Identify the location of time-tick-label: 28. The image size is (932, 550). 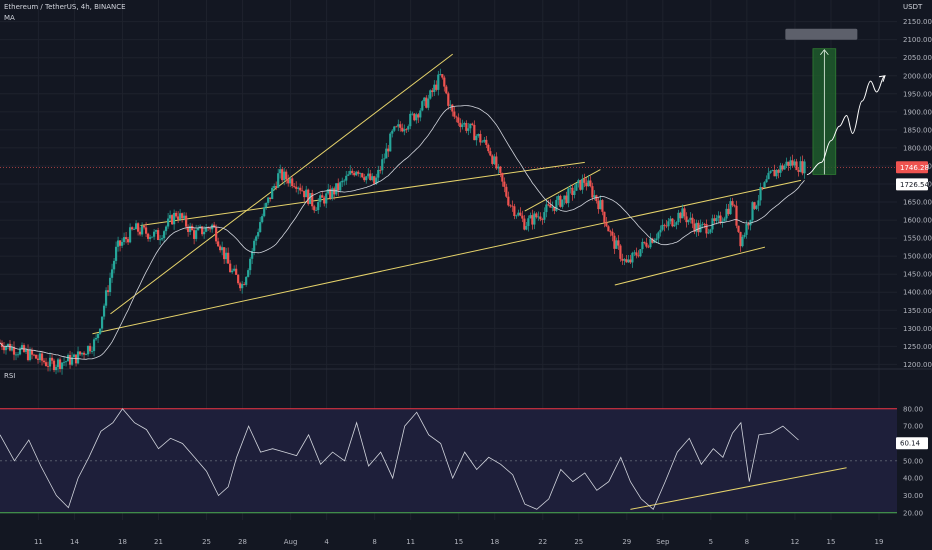
(242, 542).